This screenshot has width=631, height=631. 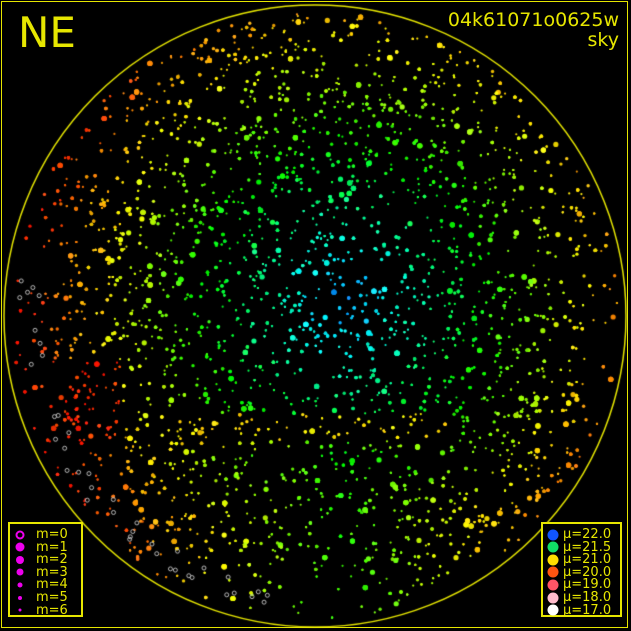 I want to click on legend-item-magnitude: m=5, so click(x=45, y=597).